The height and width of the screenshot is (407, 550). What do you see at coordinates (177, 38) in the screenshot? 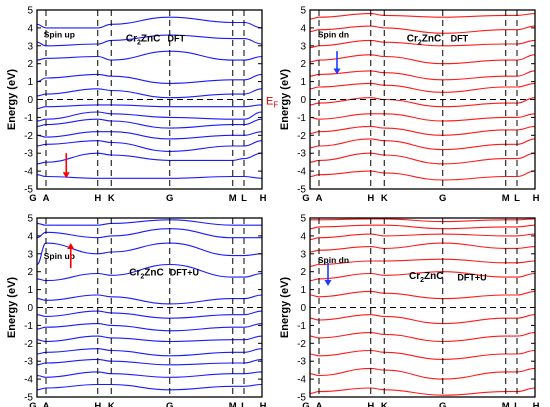
I see `method-label: DFT` at bounding box center [177, 38].